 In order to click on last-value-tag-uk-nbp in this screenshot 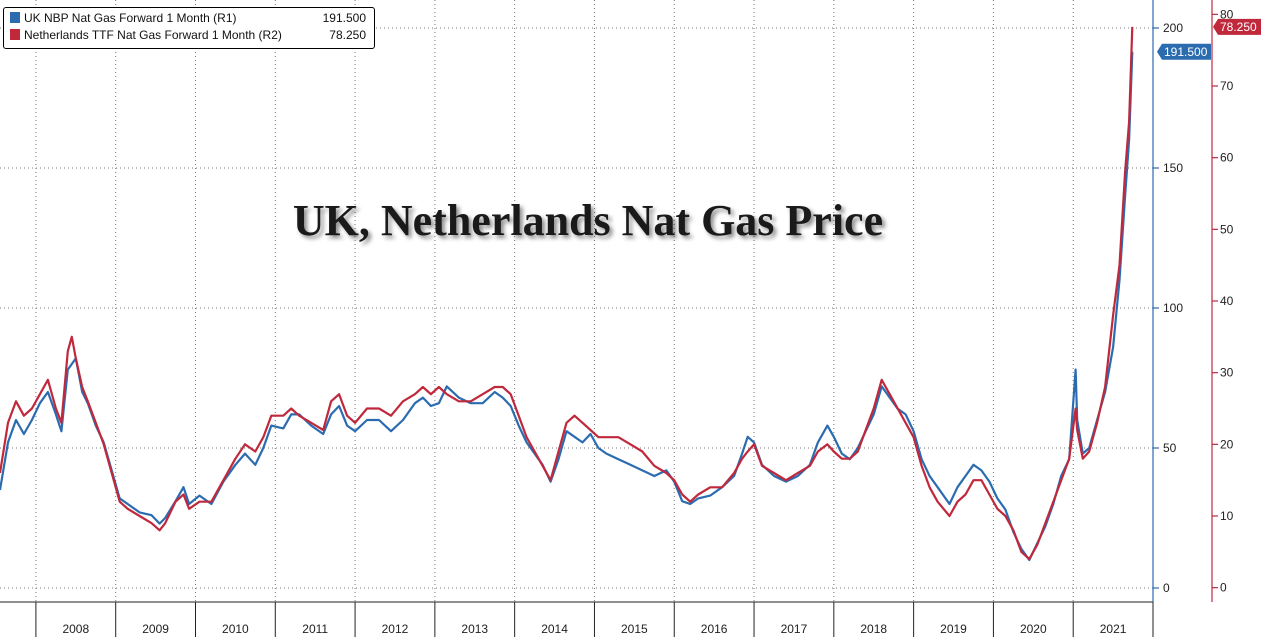, I will do `click(1184, 51)`.